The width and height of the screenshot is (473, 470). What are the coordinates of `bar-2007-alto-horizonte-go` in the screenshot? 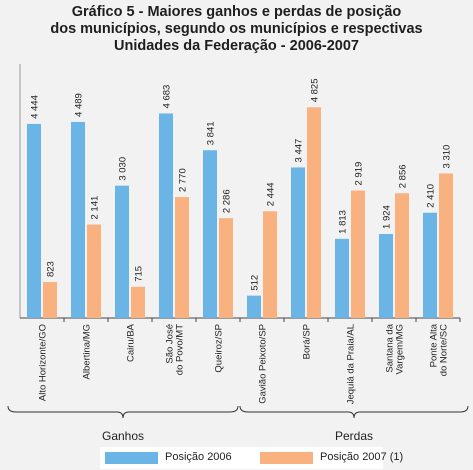 It's located at (50, 300).